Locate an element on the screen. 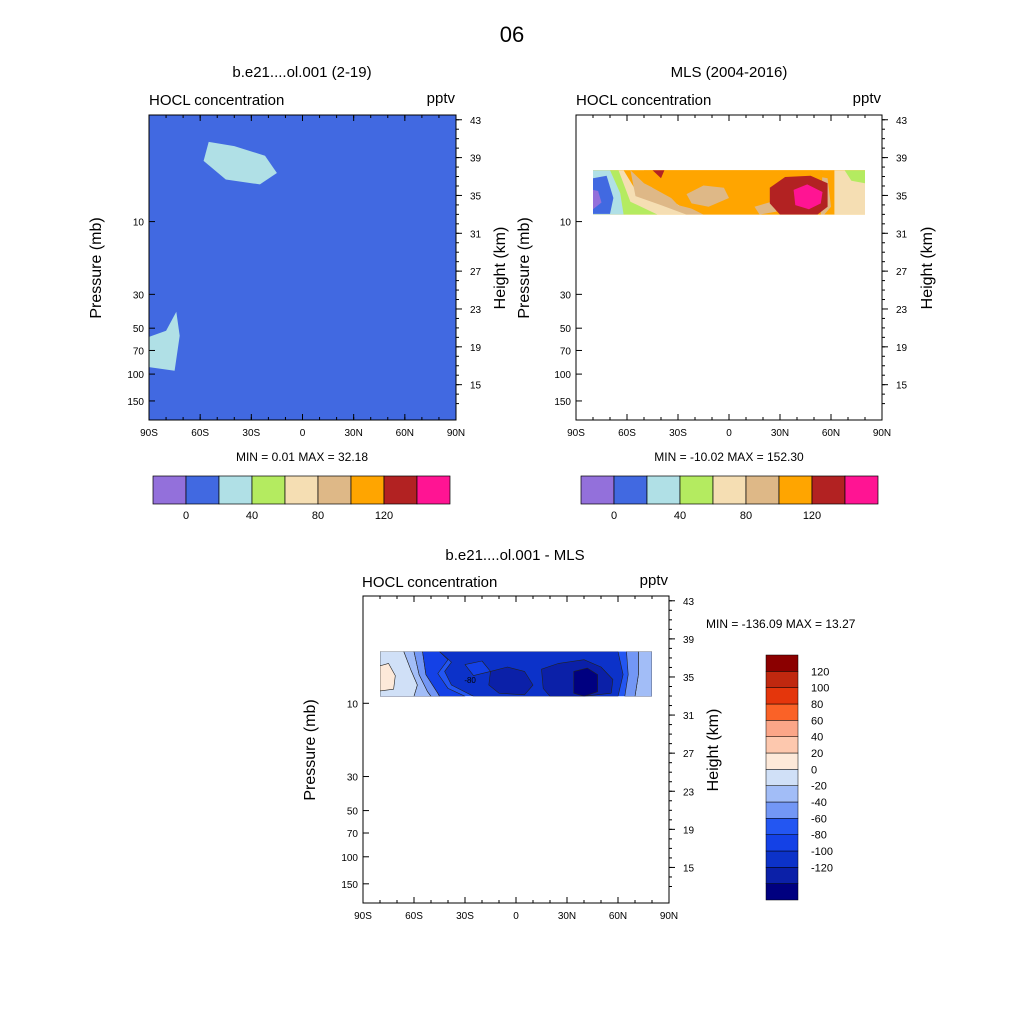 This screenshot has height=1024, width=1024. colorbar-label: -120 is located at coordinates (822, 868).